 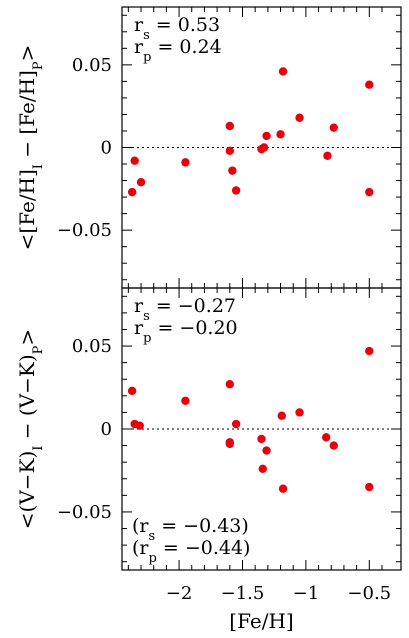 I want to click on x-tick-label: −1, so click(x=306, y=593).